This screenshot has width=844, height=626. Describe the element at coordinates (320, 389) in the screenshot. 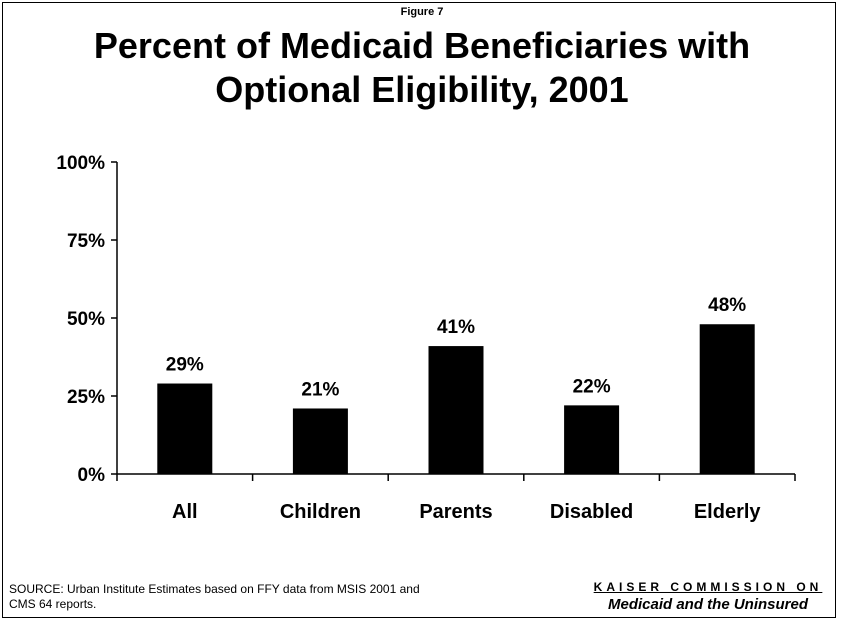

I see `bar-value-label: 21%` at that location.